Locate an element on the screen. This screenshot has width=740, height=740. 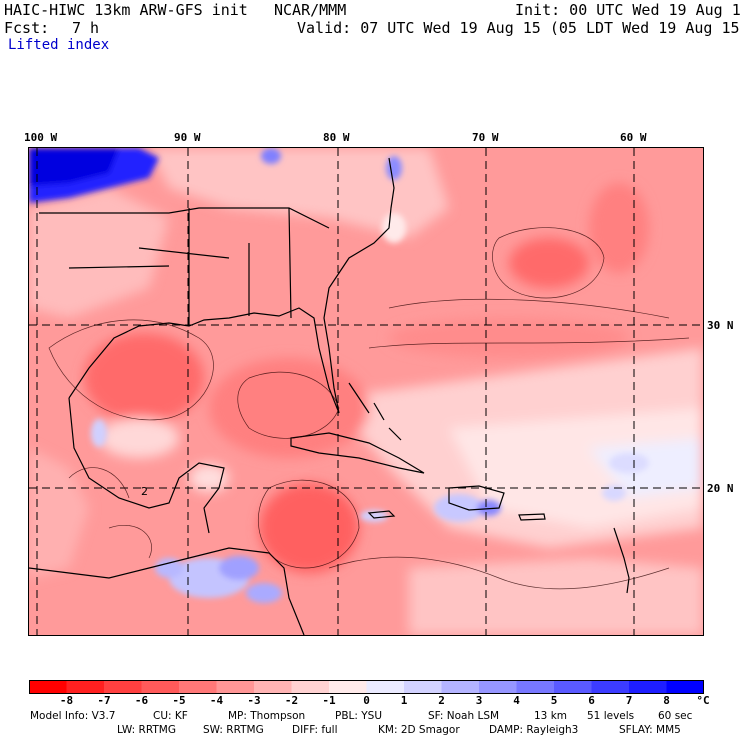
colorbar-level-label: -4 is located at coordinates (216, 700).